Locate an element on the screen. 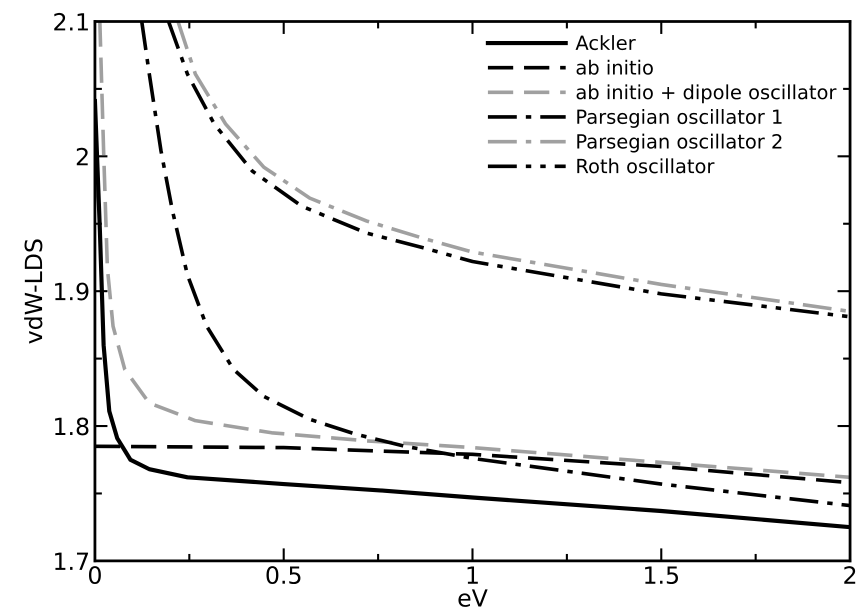 Image resolution: width=863 pixels, height=613 pixels. legend-label: ab initio + dipole oscillator is located at coordinates (706, 94).